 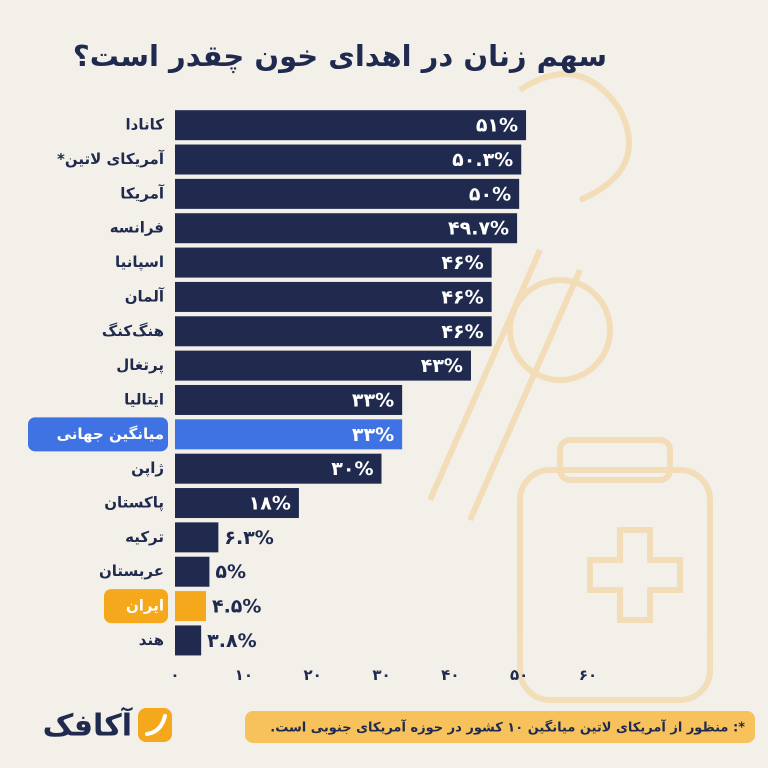 What do you see at coordinates (145, 606) in the screenshot?
I see `y-tick-label: ایران` at bounding box center [145, 606].